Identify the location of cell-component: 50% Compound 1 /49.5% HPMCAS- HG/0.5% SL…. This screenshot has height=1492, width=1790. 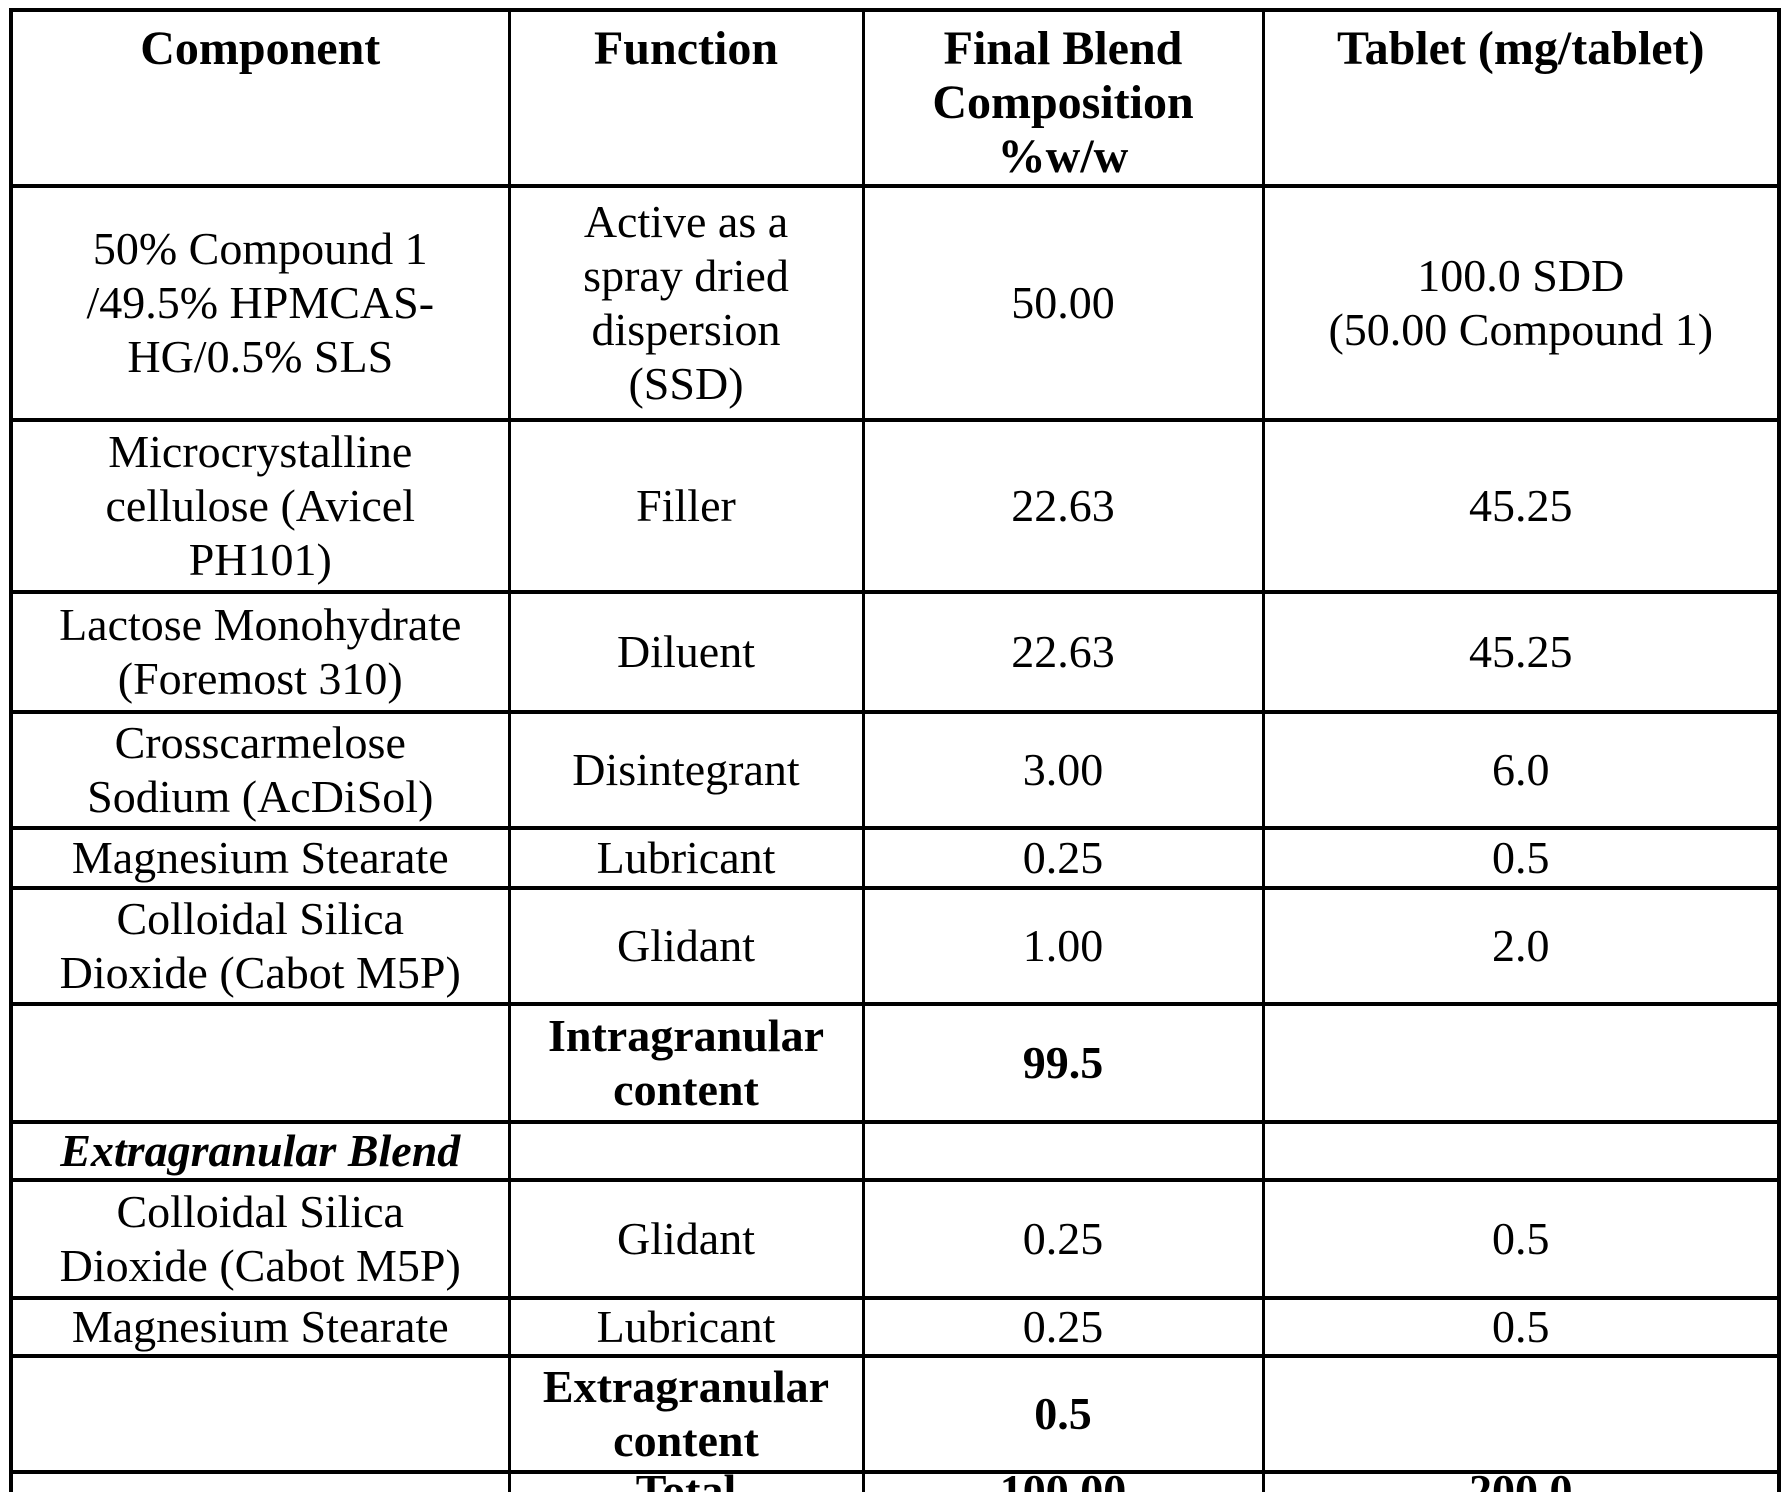
(260, 303).